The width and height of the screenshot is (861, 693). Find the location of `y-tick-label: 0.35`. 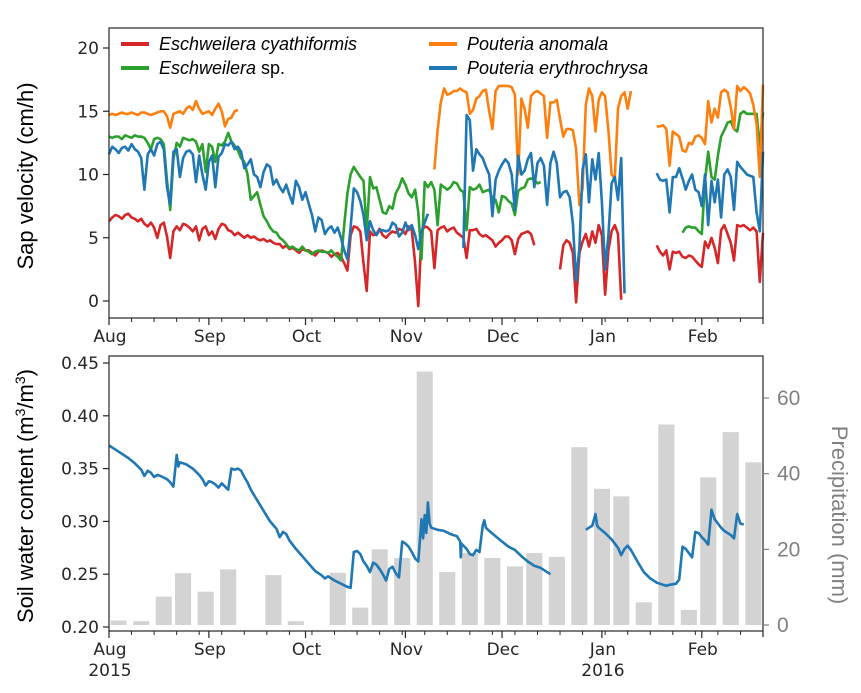

y-tick-label: 0.35 is located at coordinates (80, 470).